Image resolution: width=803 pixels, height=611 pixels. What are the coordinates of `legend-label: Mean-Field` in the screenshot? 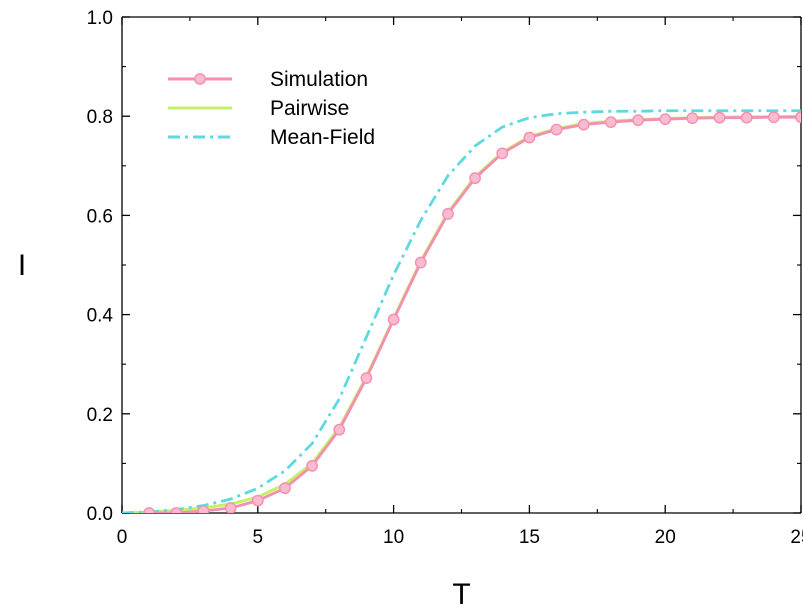 It's located at (322, 137).